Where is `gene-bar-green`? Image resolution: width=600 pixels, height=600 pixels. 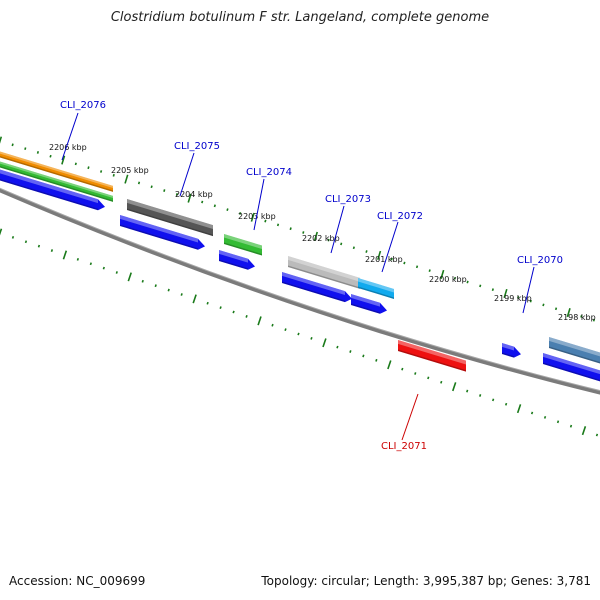
gene-bar-green is located at coordinates (56, 181).